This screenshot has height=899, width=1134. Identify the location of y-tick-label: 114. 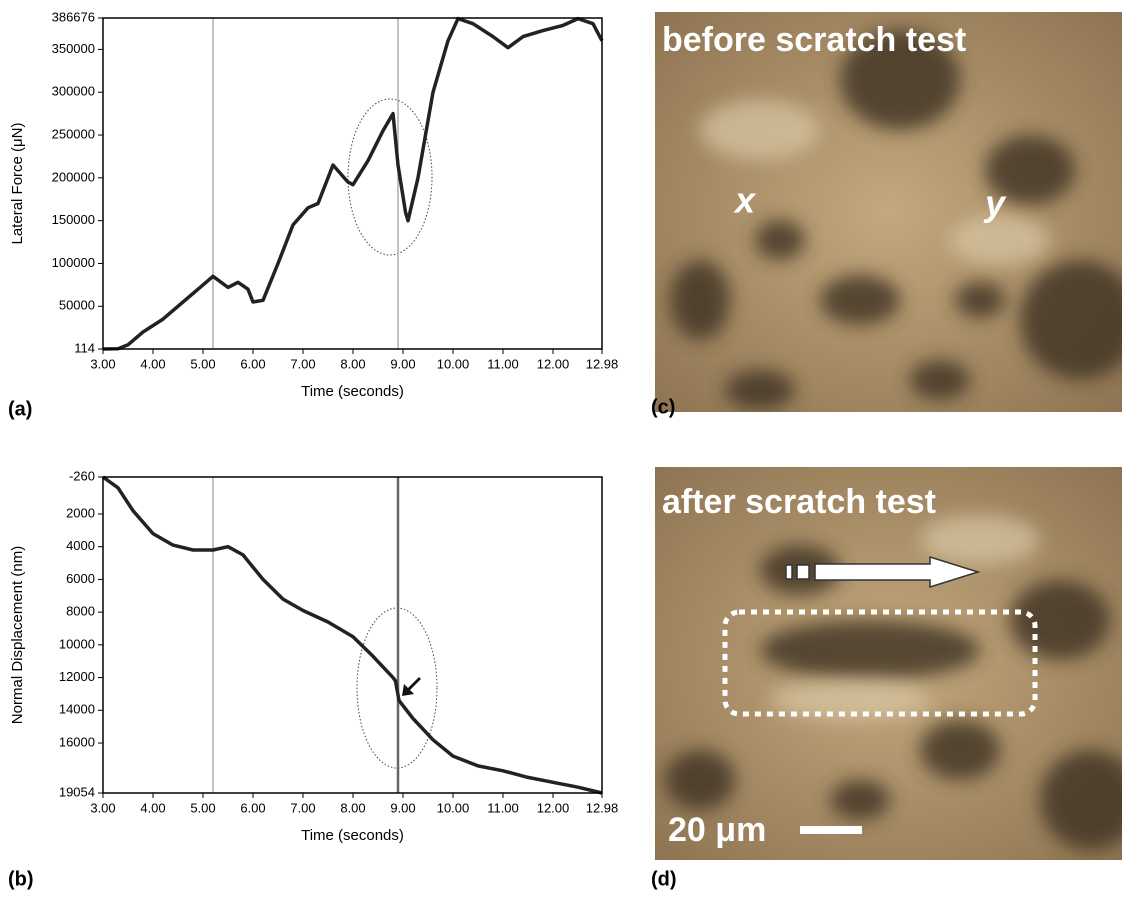
(84, 347).